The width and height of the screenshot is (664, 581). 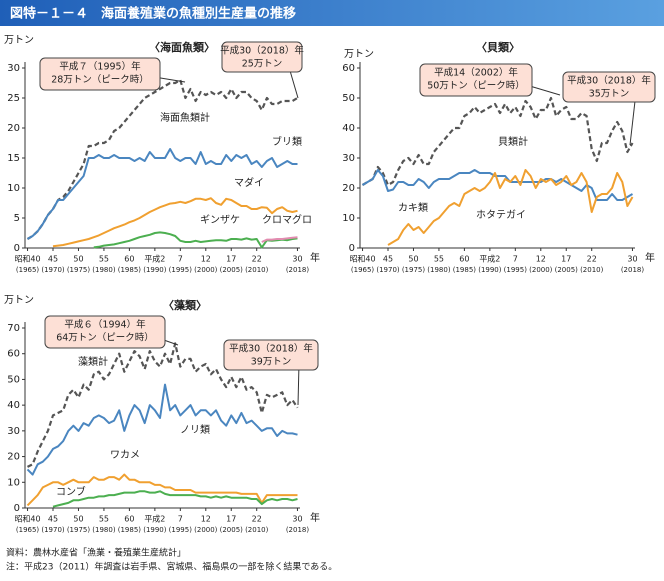 I want to click on x-unit: 年, so click(x=650, y=257).